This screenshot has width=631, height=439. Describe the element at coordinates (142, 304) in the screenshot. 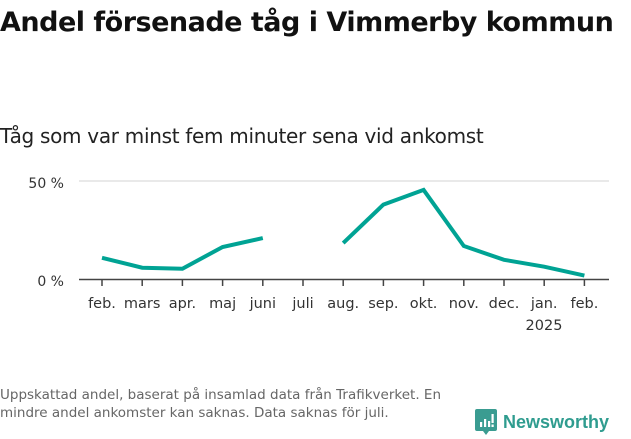

I see `x-tick-label: mars` at that location.